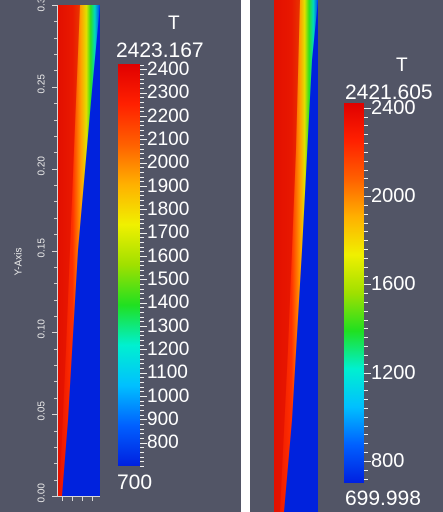 The height and width of the screenshot is (512, 443). I want to click on left-colorbar-min: 700, so click(135, 482).